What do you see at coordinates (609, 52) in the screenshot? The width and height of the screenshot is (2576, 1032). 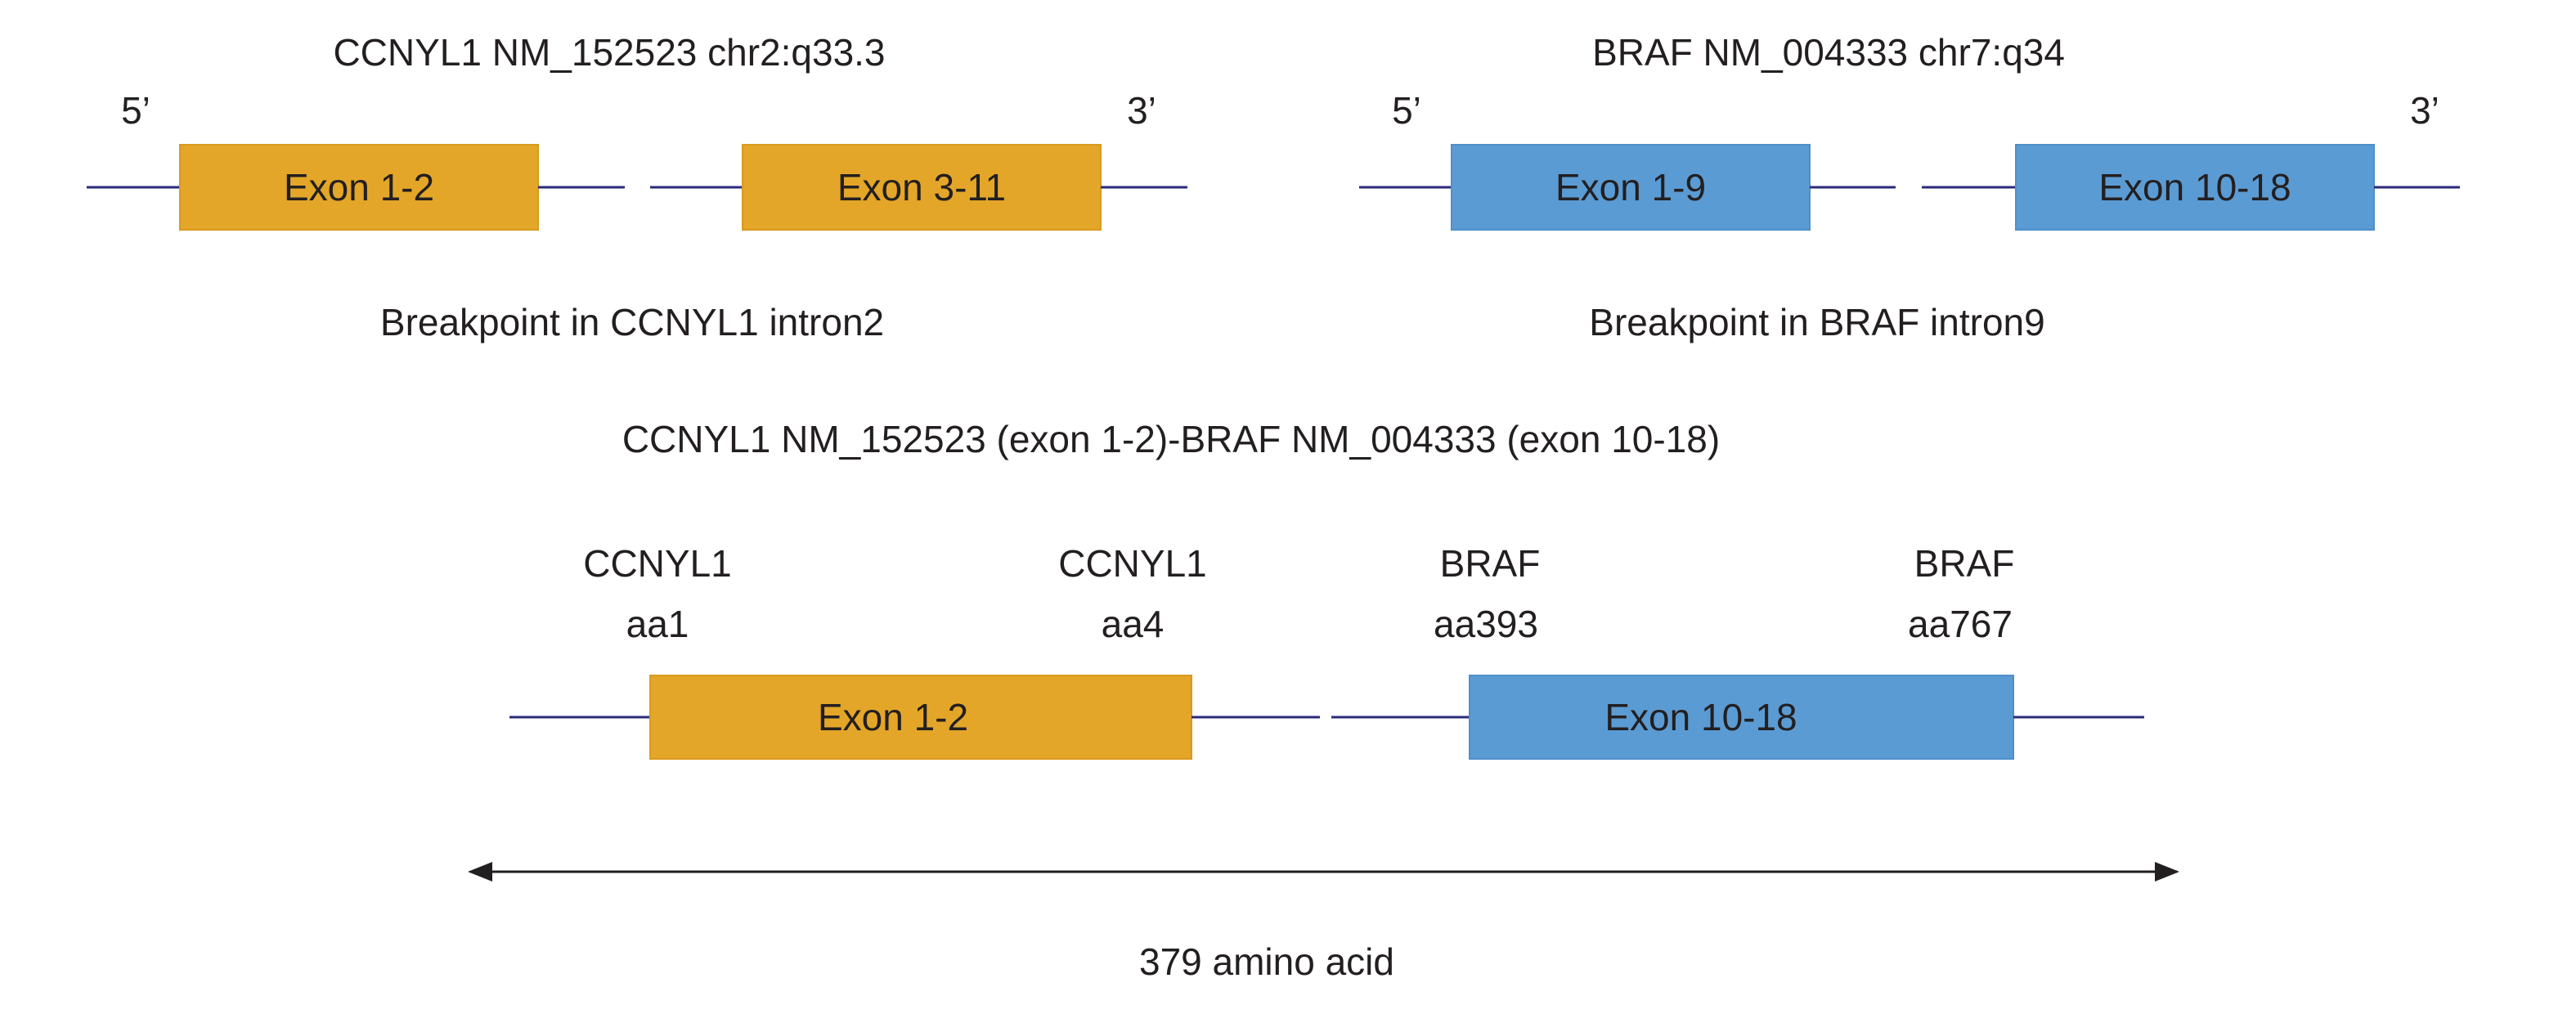 I see `ccnyl1-gene-title: CCNYL1 NM_152523 chr2:q33.3` at bounding box center [609, 52].